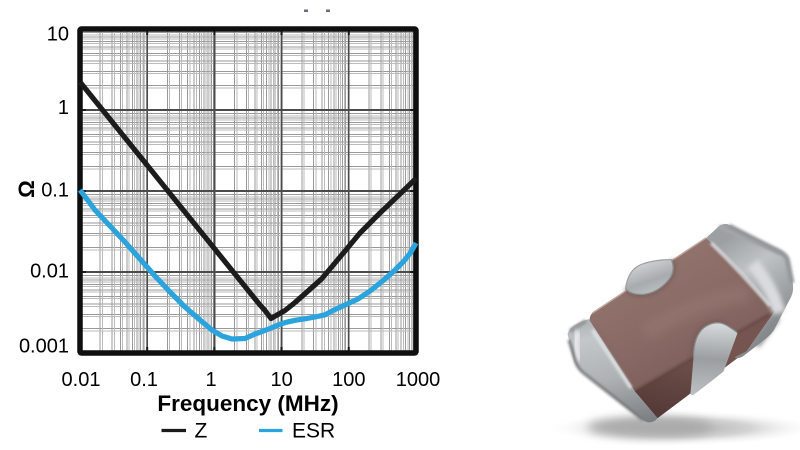 This screenshot has height=450, width=800. Describe the element at coordinates (348, 380) in the screenshot. I see `svg-text: 100` at that location.